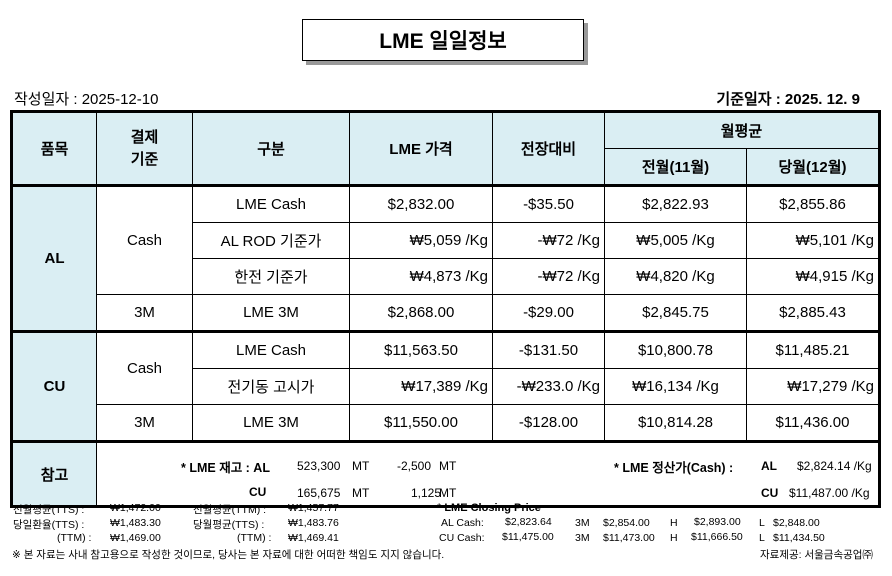 The image size is (892, 576). What do you see at coordinates (313, 523) in the screenshot?
I see `fx-value: ₩1,483.76` at bounding box center [313, 523].